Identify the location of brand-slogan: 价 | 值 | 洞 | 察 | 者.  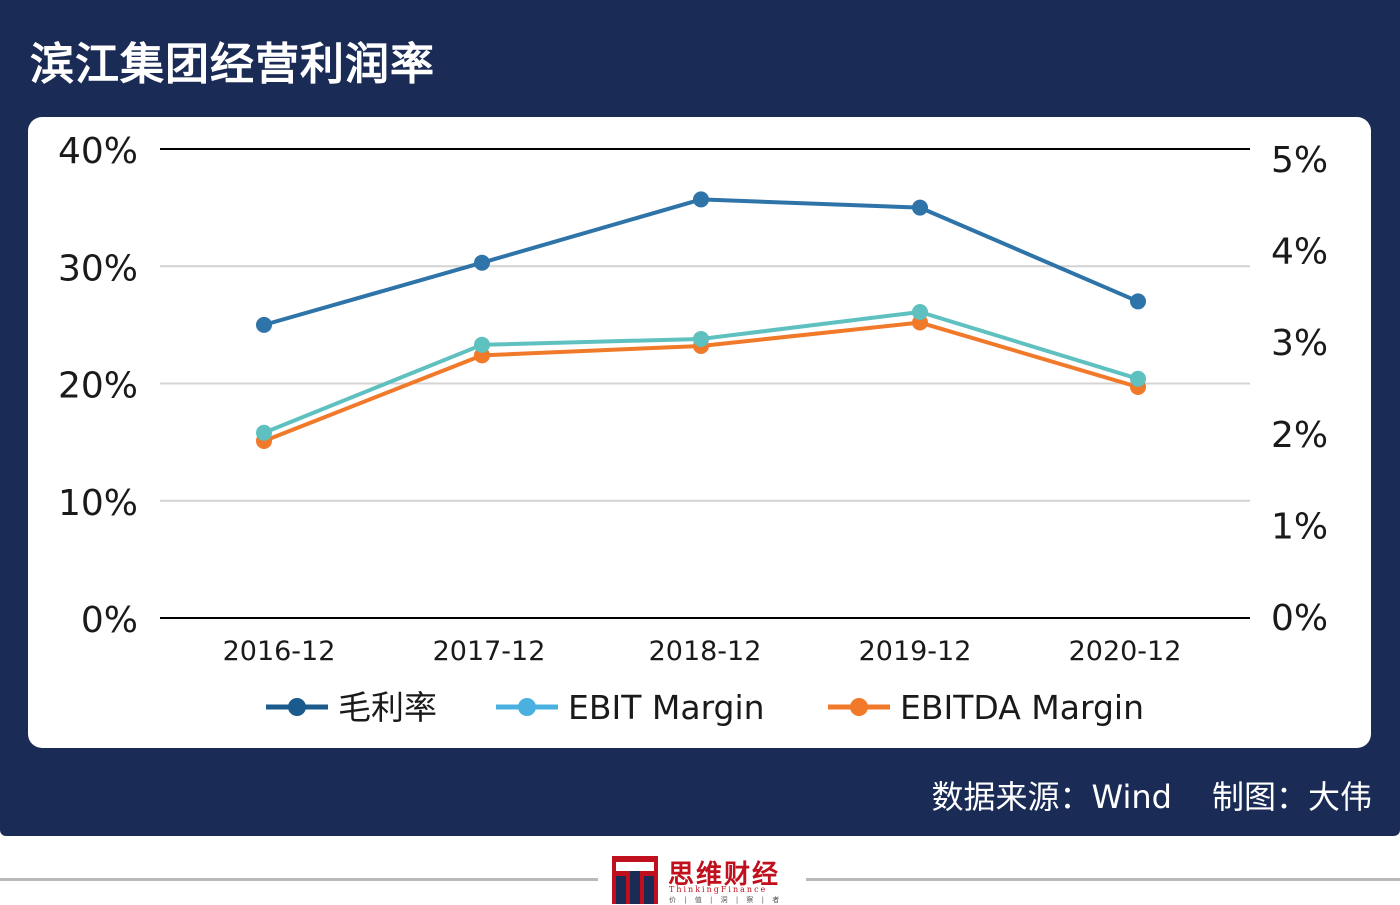
(726, 900).